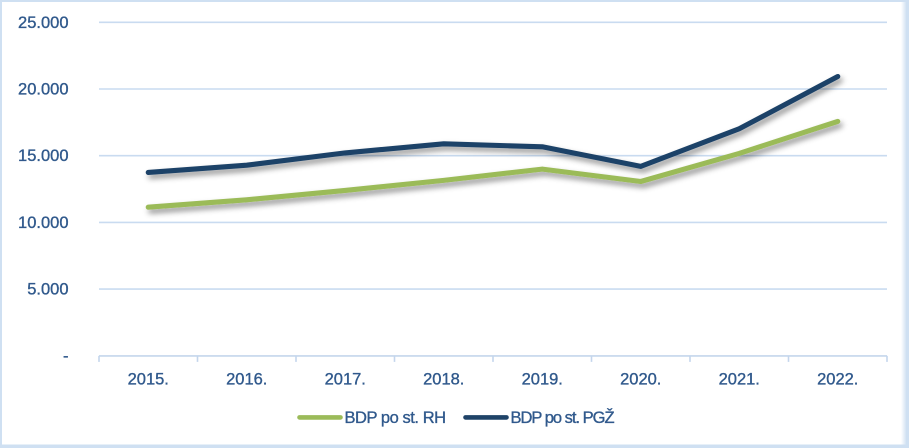 The image size is (909, 448). What do you see at coordinates (43, 156) in the screenshot?
I see `svg-text: 15.000` at bounding box center [43, 156].